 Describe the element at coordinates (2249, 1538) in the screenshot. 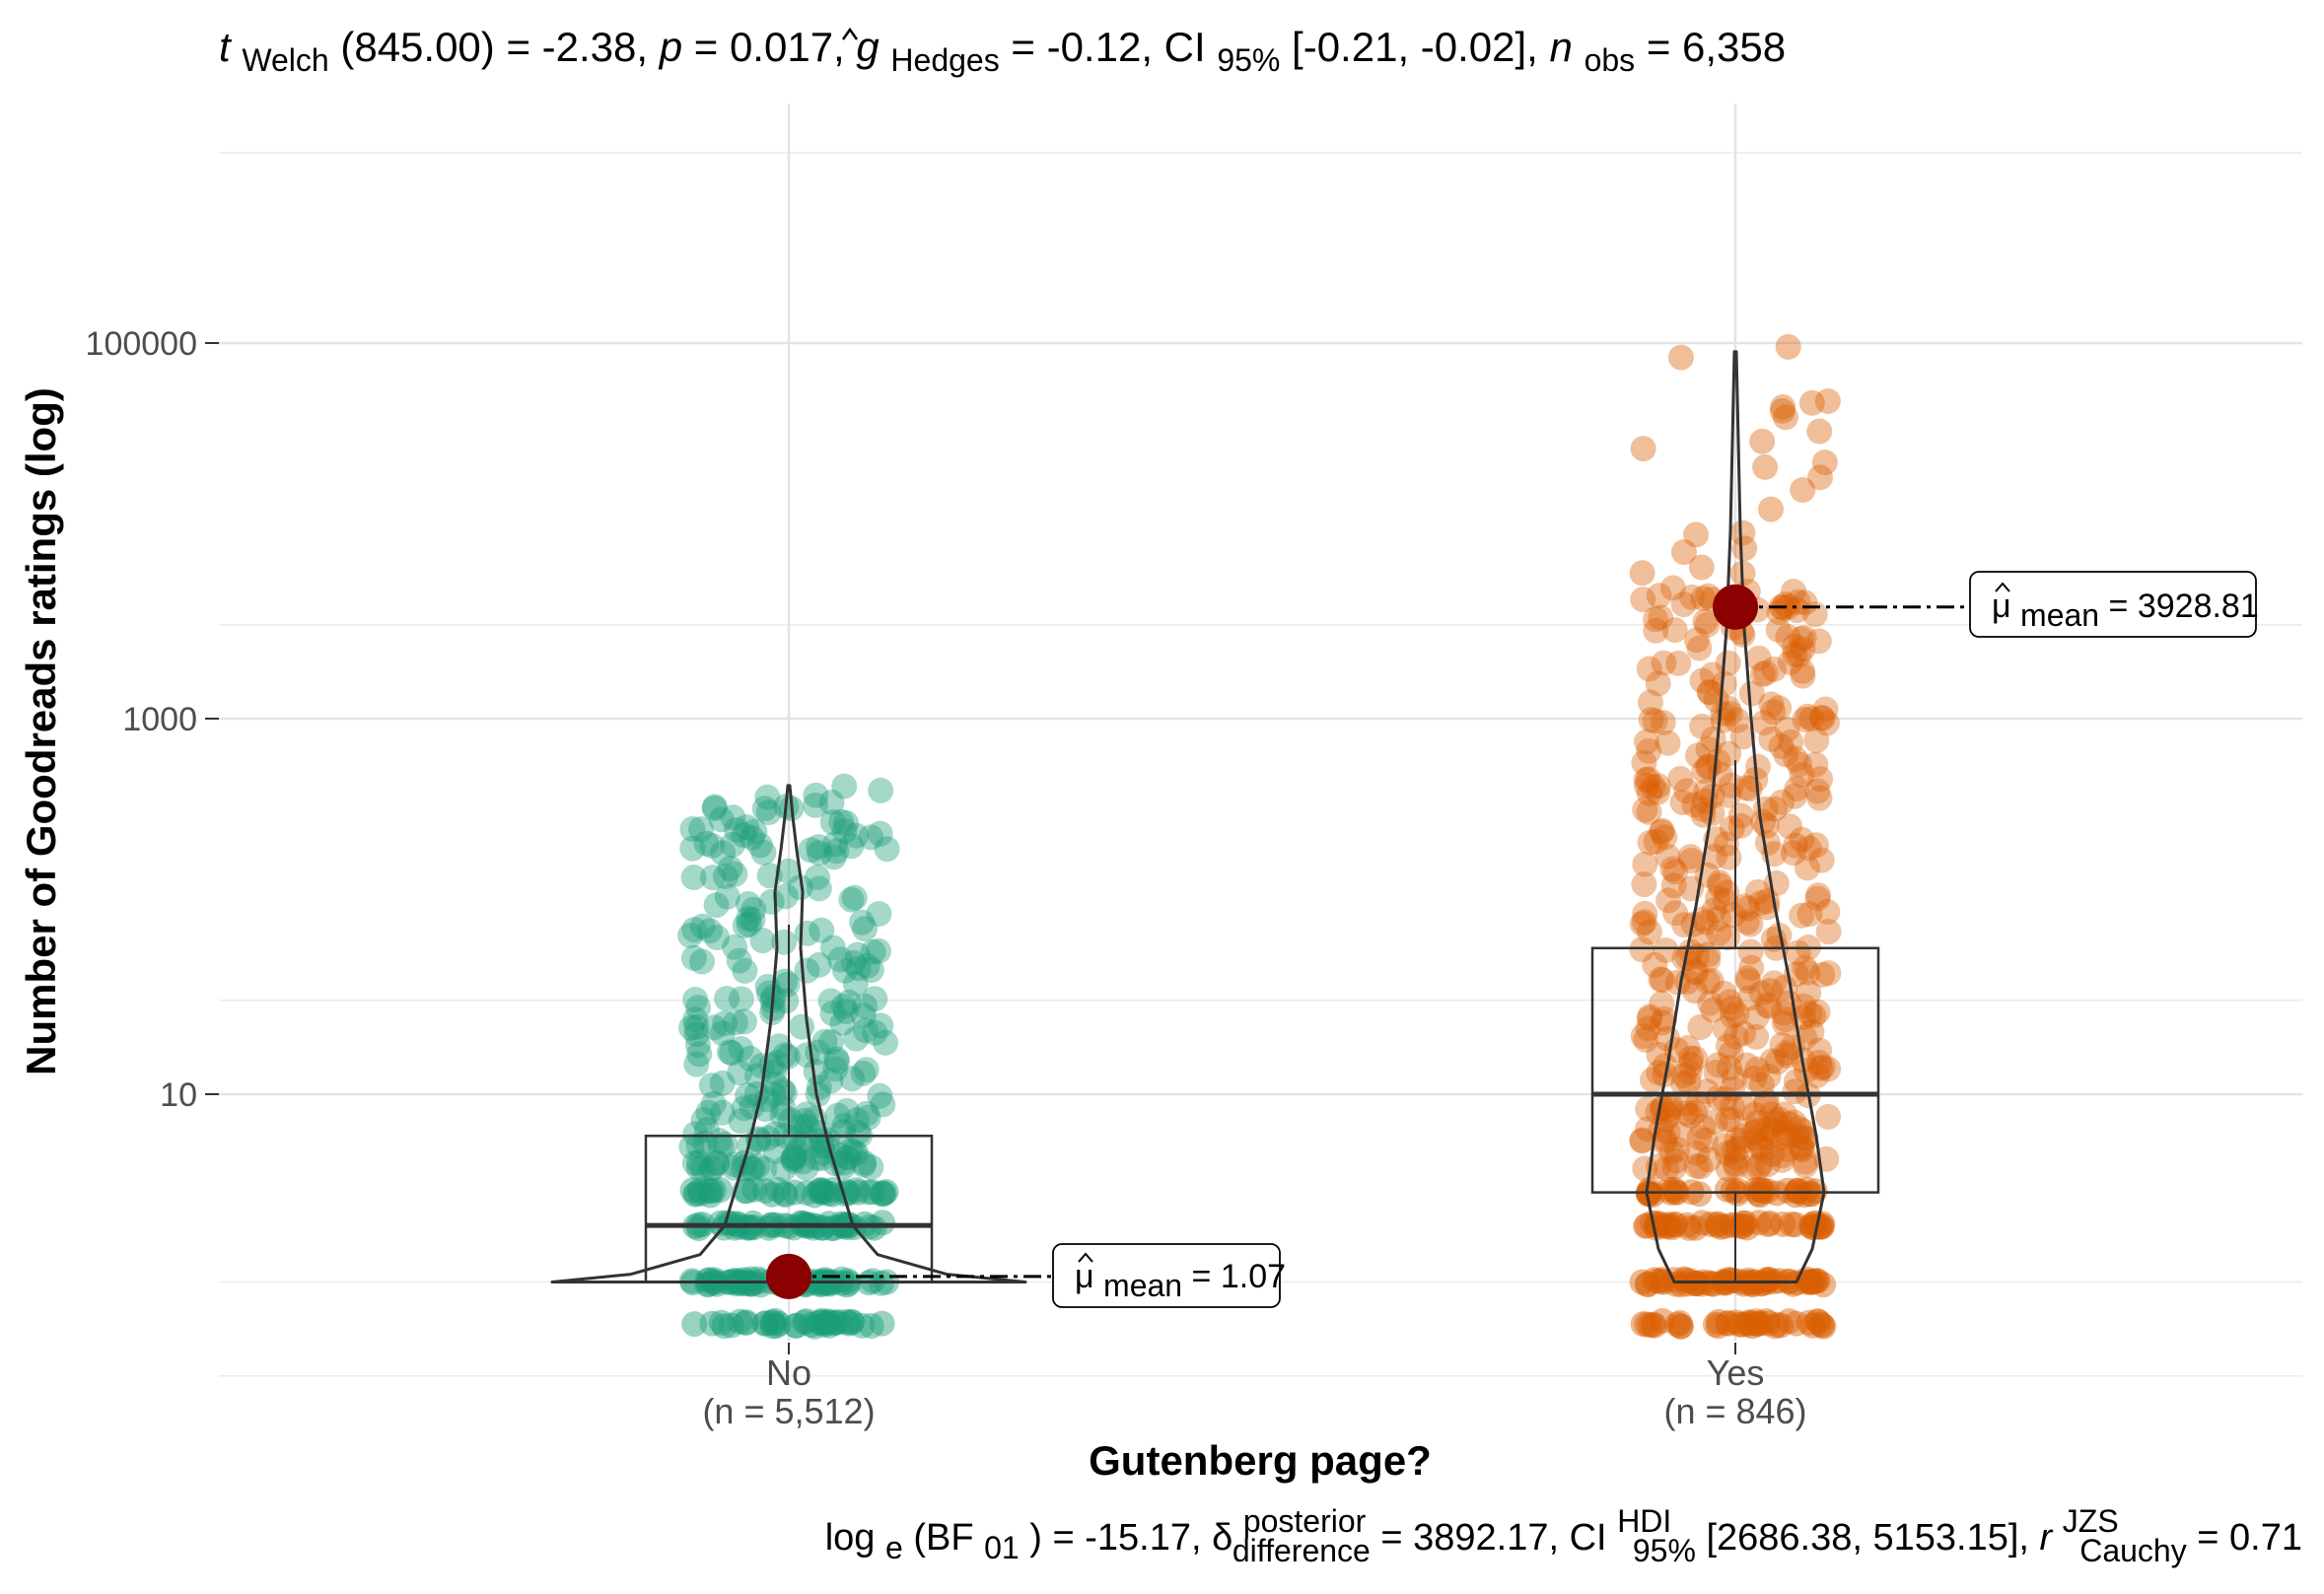

I see `caption-r-val: = 0.71` at that location.